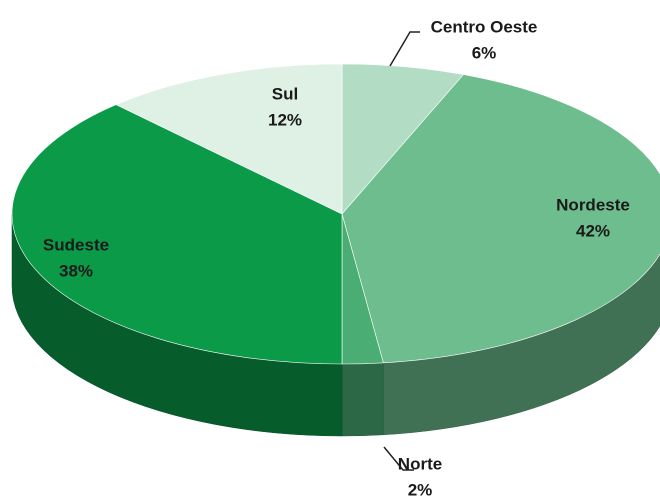 This screenshot has height=497, width=660. What do you see at coordinates (76, 270) in the screenshot?
I see `value-label: 38%` at bounding box center [76, 270].